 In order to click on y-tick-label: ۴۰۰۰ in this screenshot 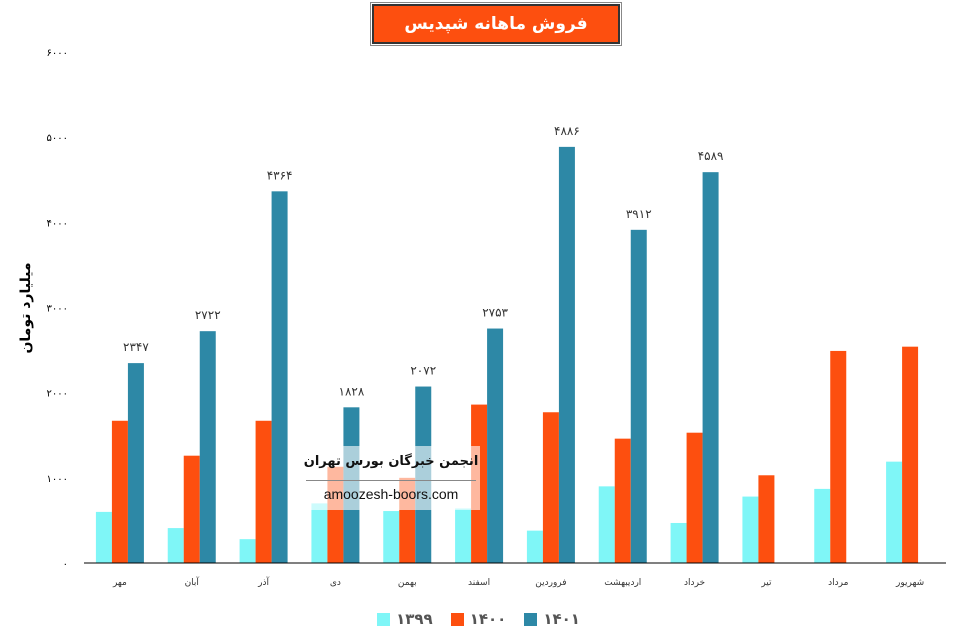, I will do `click(57, 223)`.